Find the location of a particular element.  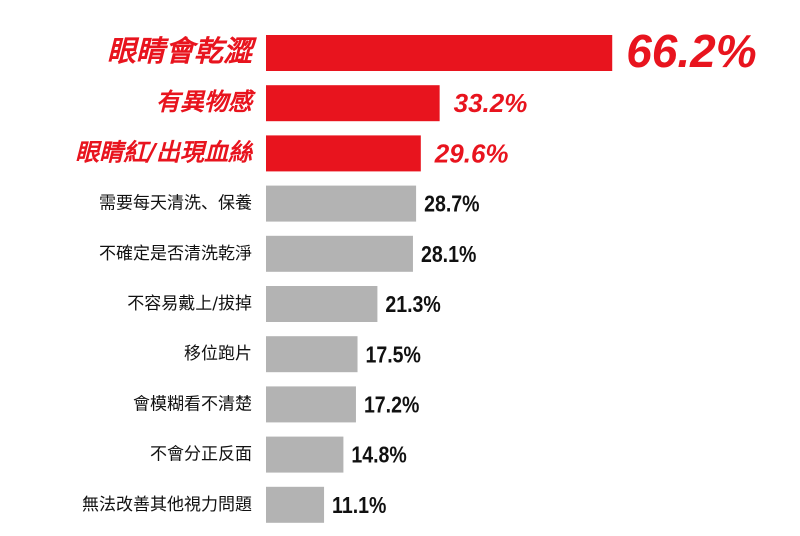

category-label: 不會分正反面 is located at coordinates (201, 455).